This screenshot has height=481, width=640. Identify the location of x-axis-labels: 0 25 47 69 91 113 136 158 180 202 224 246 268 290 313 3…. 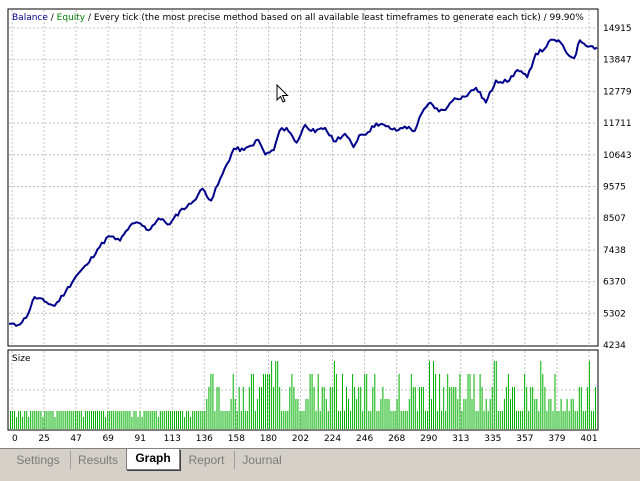
(305, 439).